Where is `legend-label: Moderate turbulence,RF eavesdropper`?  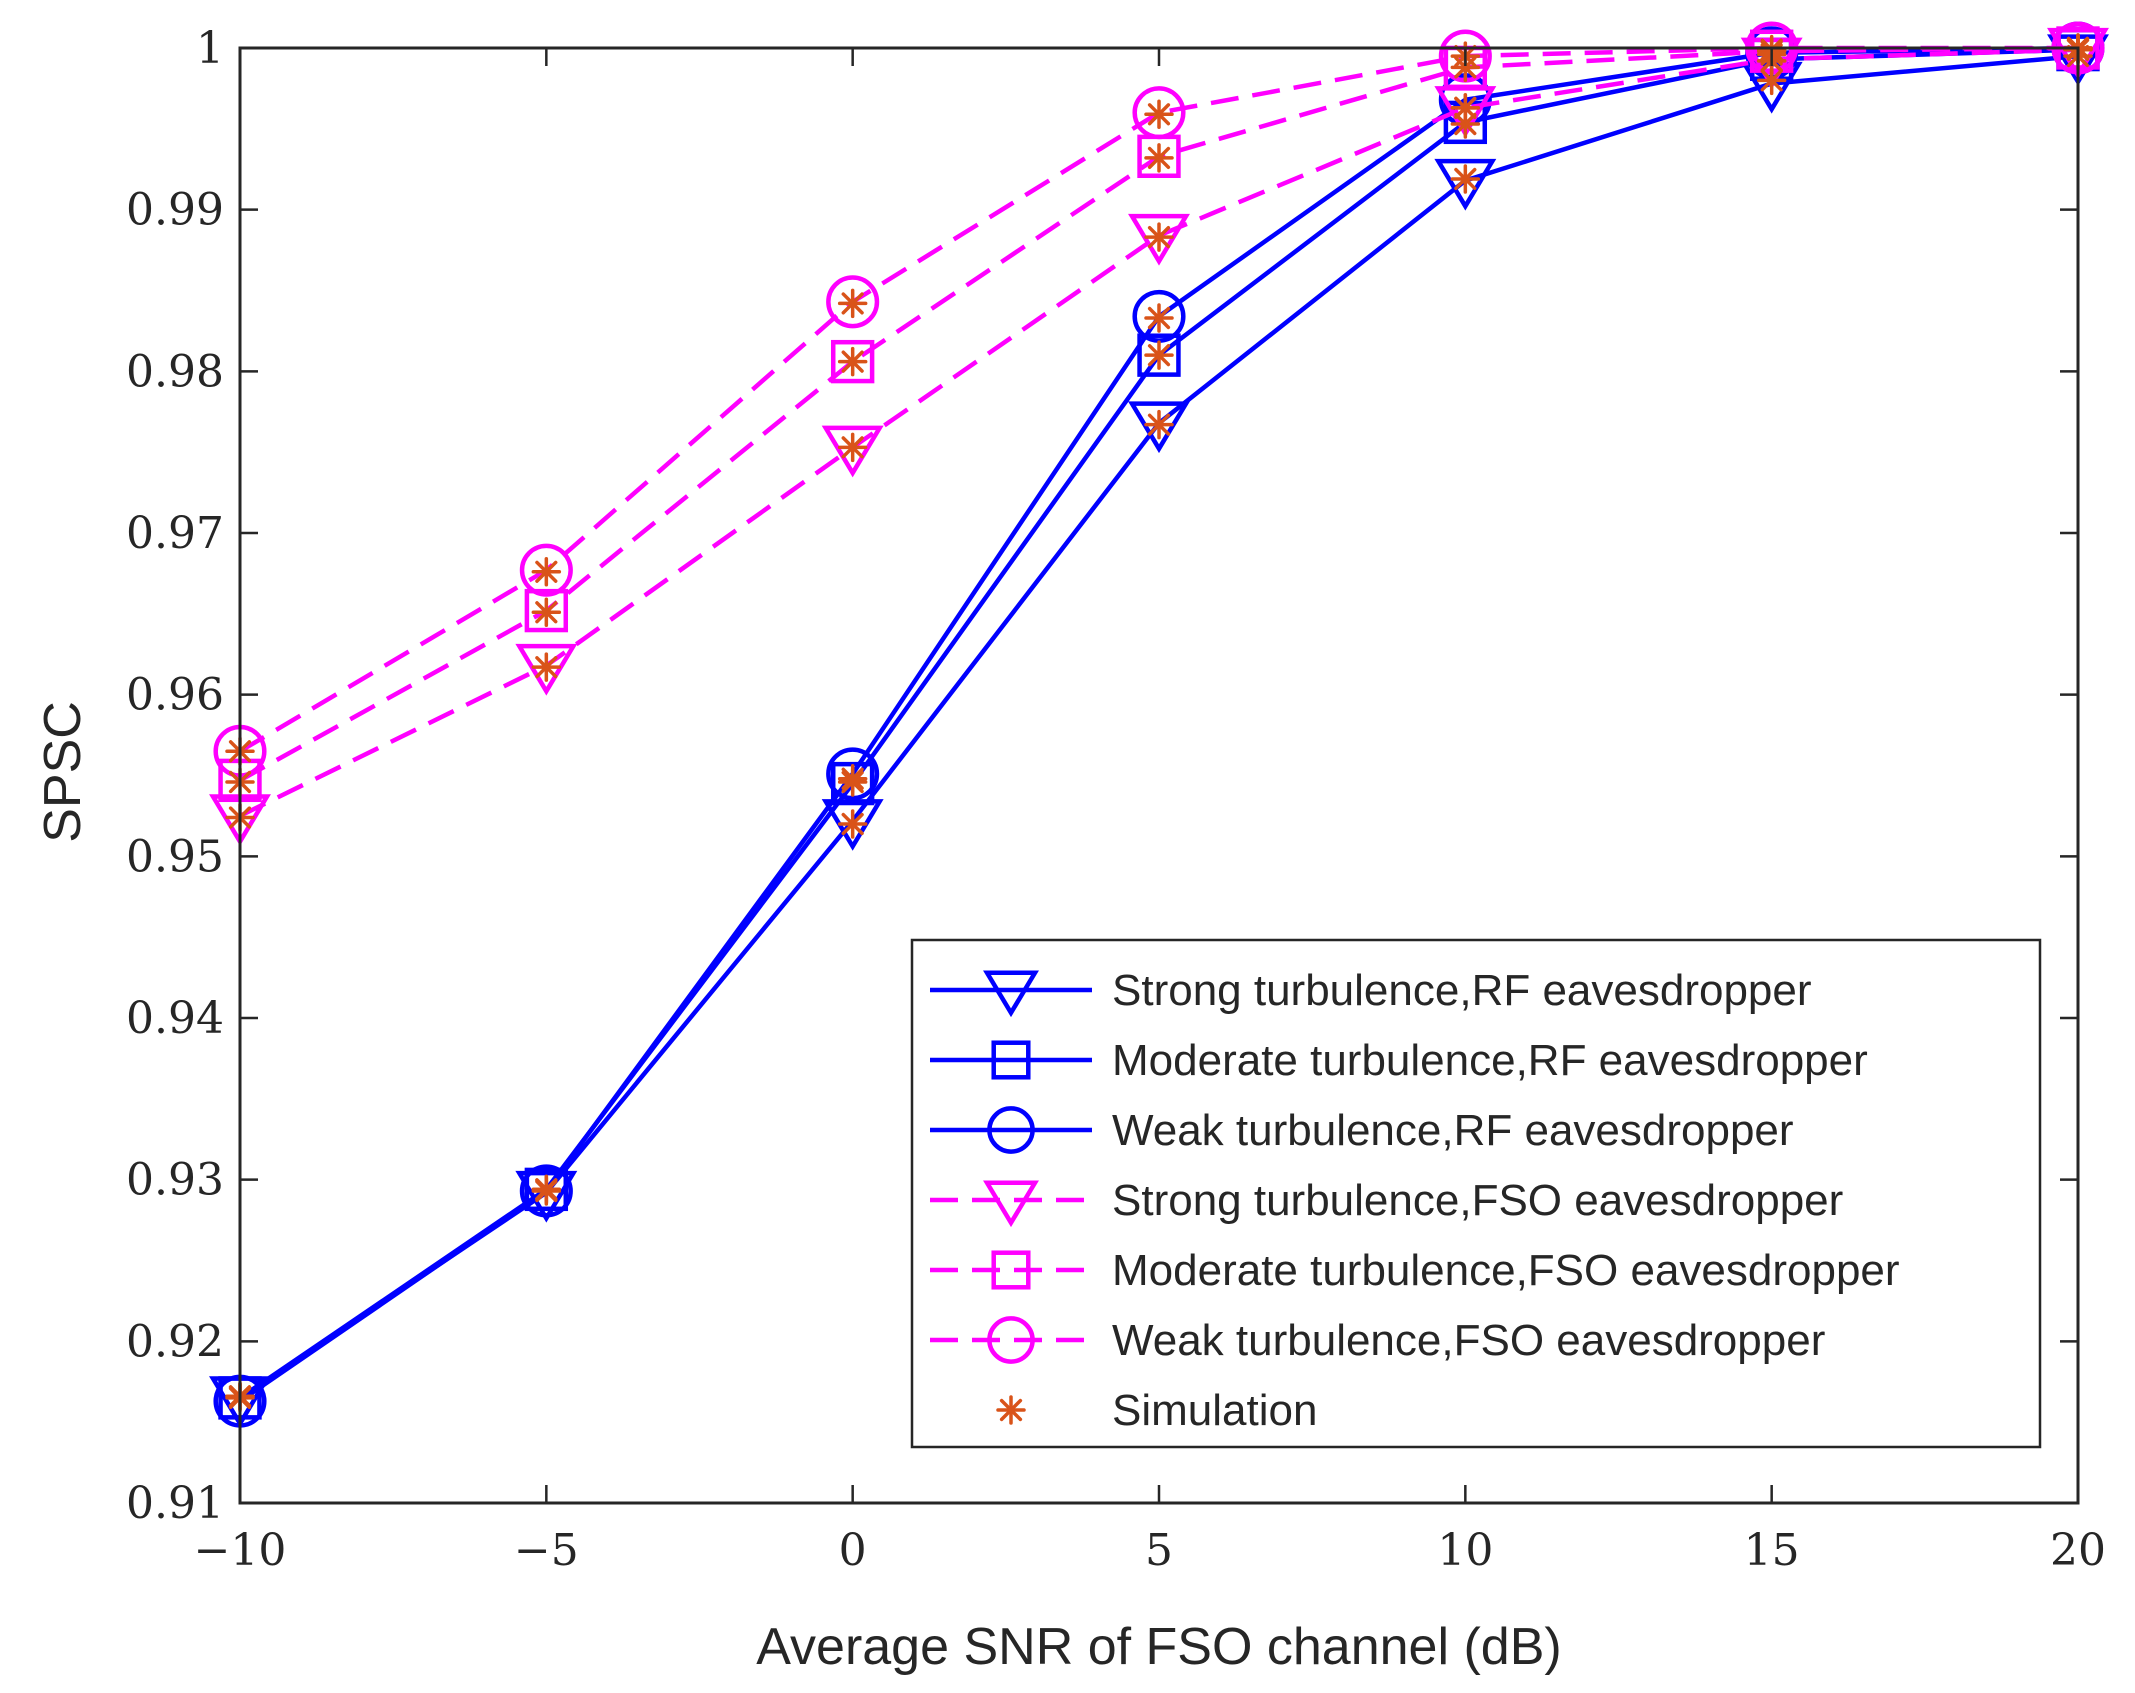
legend-label: Moderate turbulence,RF eavesdropper is located at coordinates (1490, 1060).